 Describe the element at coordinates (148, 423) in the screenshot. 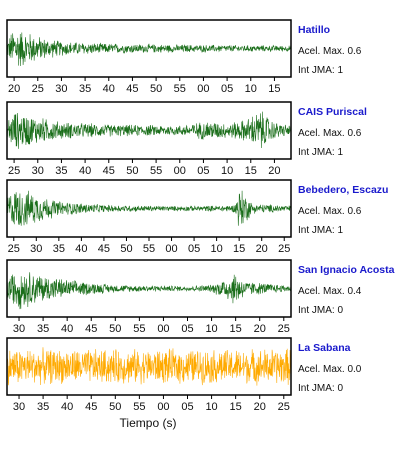

I see `x-axis-label: Tiempo (s)` at that location.